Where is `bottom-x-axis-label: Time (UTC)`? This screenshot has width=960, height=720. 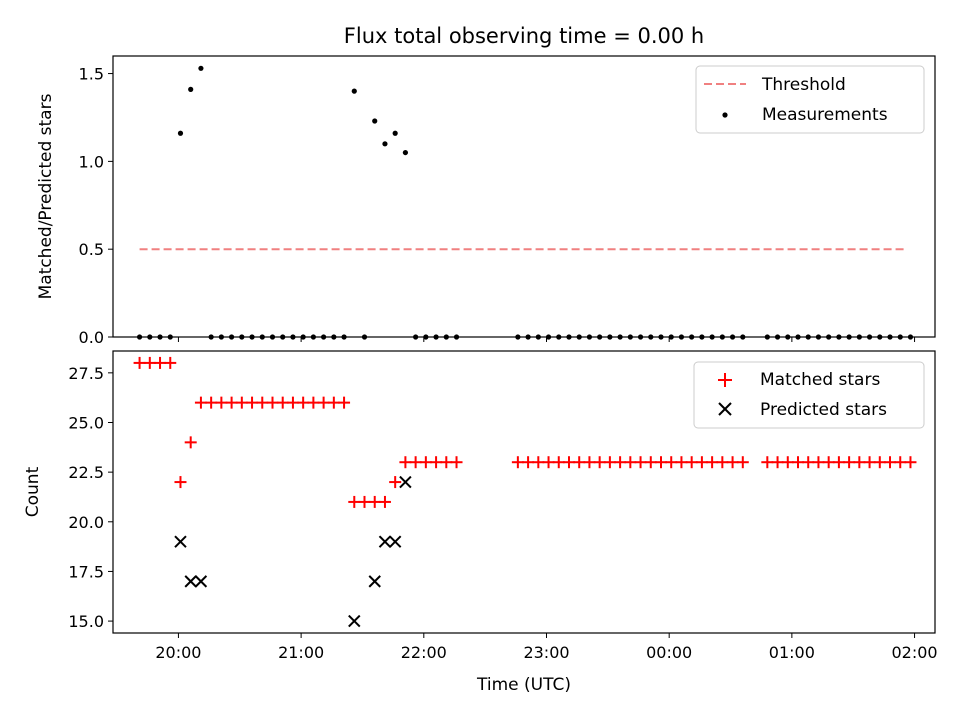
bottom-x-axis-label: Time (UTC) is located at coordinates (523, 685).